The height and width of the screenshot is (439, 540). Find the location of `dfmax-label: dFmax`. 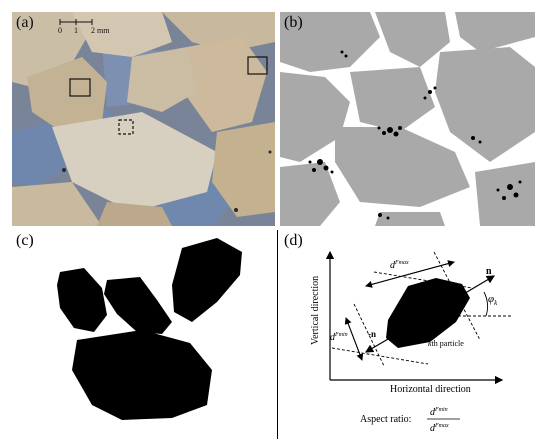

dfmax-label: dFmax is located at coordinates (399, 265).